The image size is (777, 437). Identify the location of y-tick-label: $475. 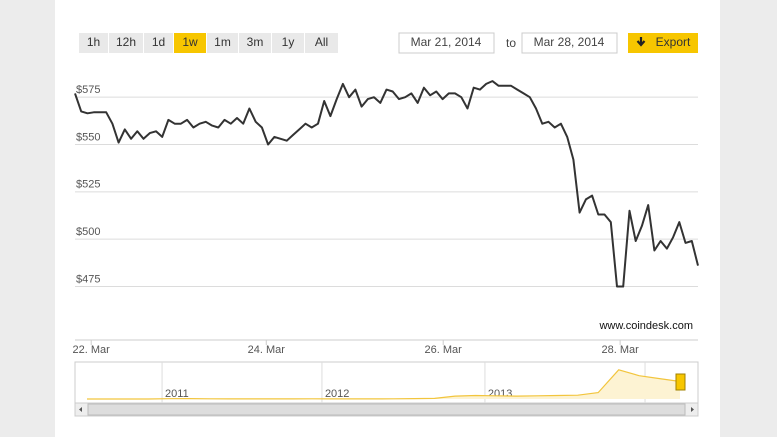
(88, 279).